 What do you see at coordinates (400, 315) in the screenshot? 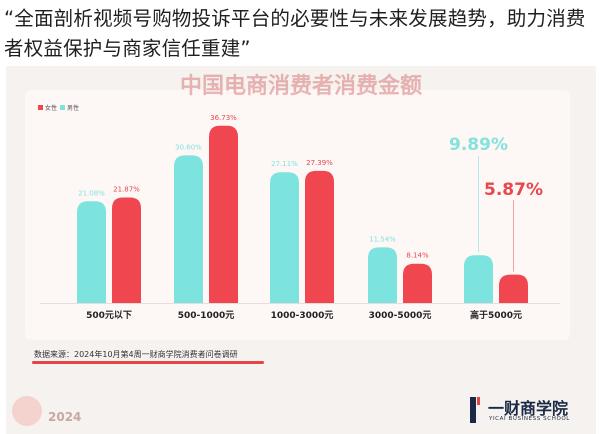
I see `x-tick-label: 3000-5000元` at bounding box center [400, 315].